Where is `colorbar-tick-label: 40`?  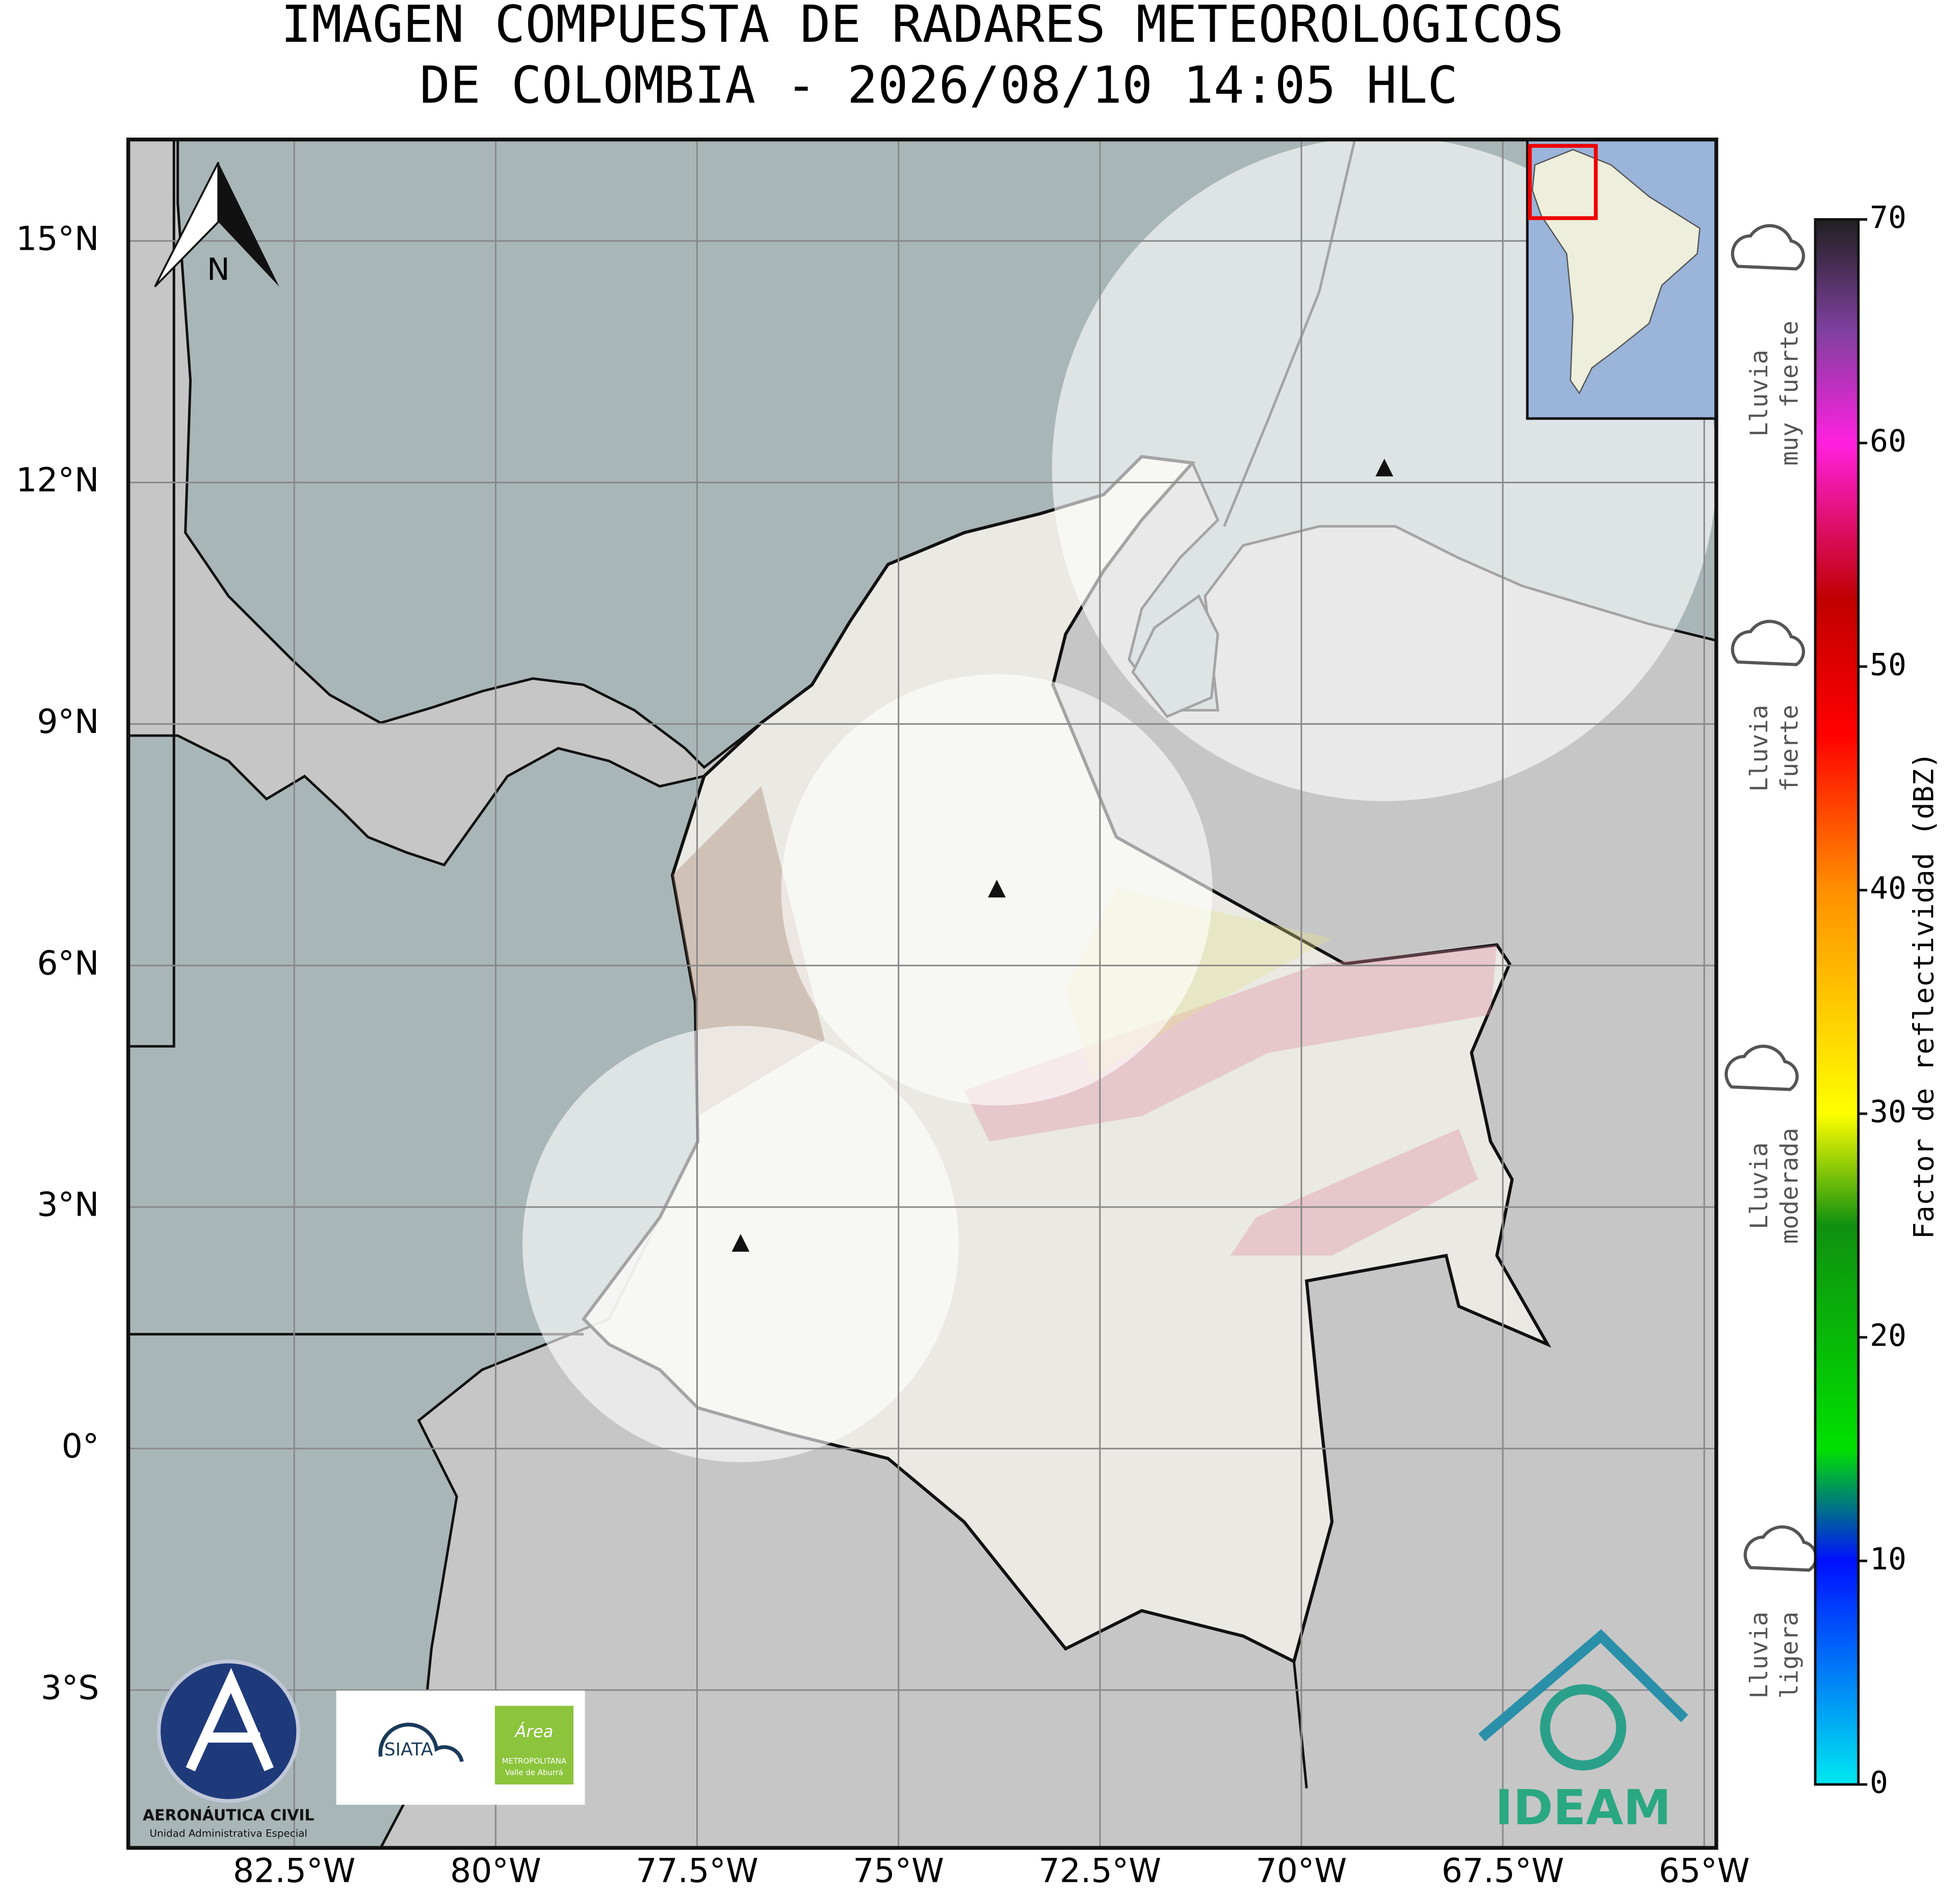
colorbar-tick-label: 40 is located at coordinates (1888, 888).